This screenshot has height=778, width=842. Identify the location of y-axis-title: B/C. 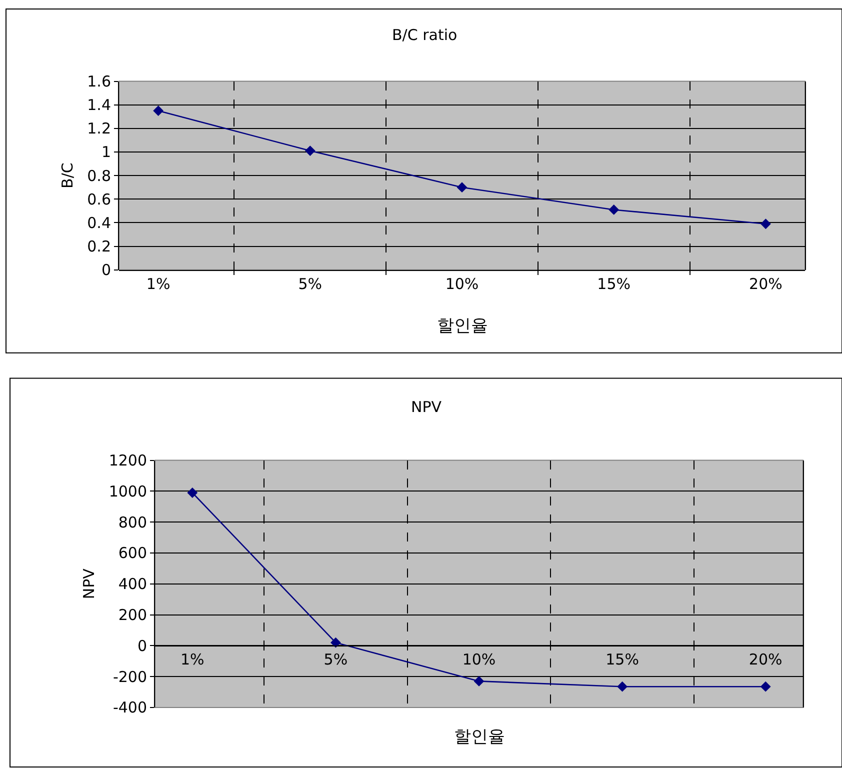
(67, 175).